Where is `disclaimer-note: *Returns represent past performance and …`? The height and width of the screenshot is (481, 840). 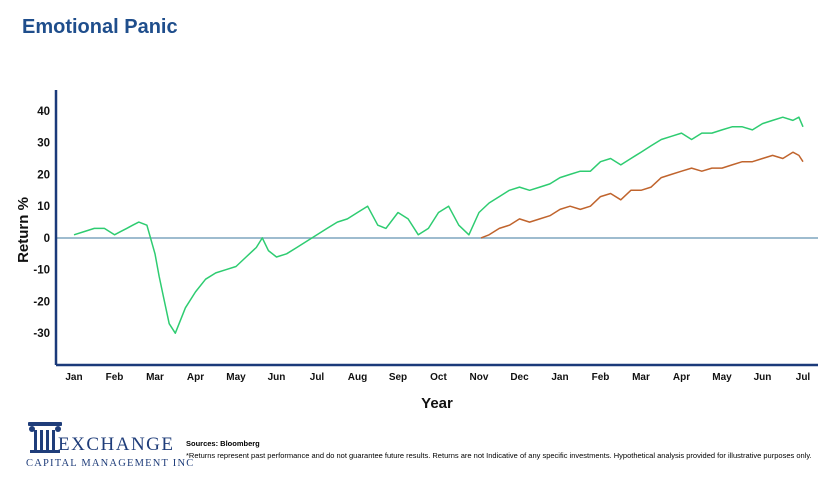
disclaimer-note: *Returns represent past performance and … is located at coordinates (499, 455).